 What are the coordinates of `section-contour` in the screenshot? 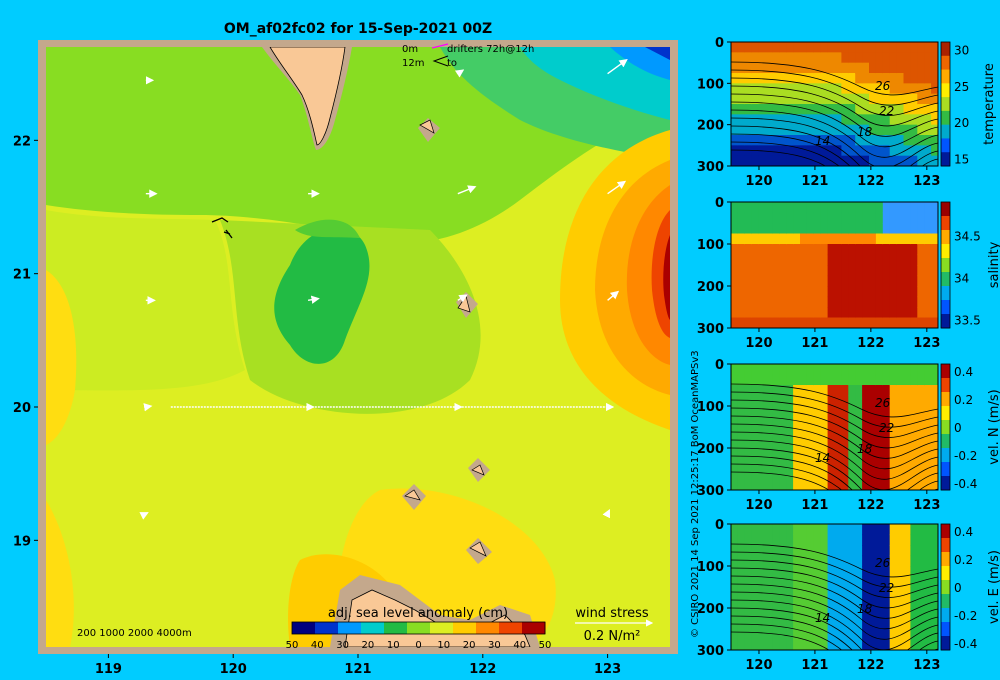 It's located at (834, 636).